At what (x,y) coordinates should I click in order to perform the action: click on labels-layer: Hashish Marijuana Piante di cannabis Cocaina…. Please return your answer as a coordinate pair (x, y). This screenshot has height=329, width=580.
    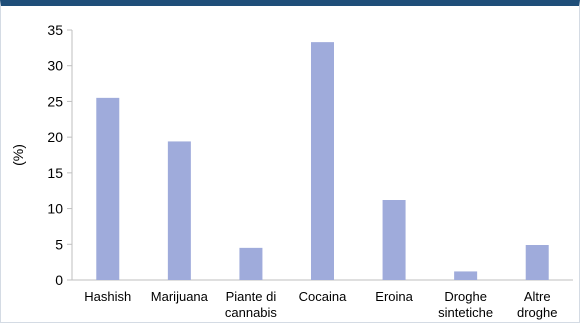
    Looking at the image, I should click on (320, 304).